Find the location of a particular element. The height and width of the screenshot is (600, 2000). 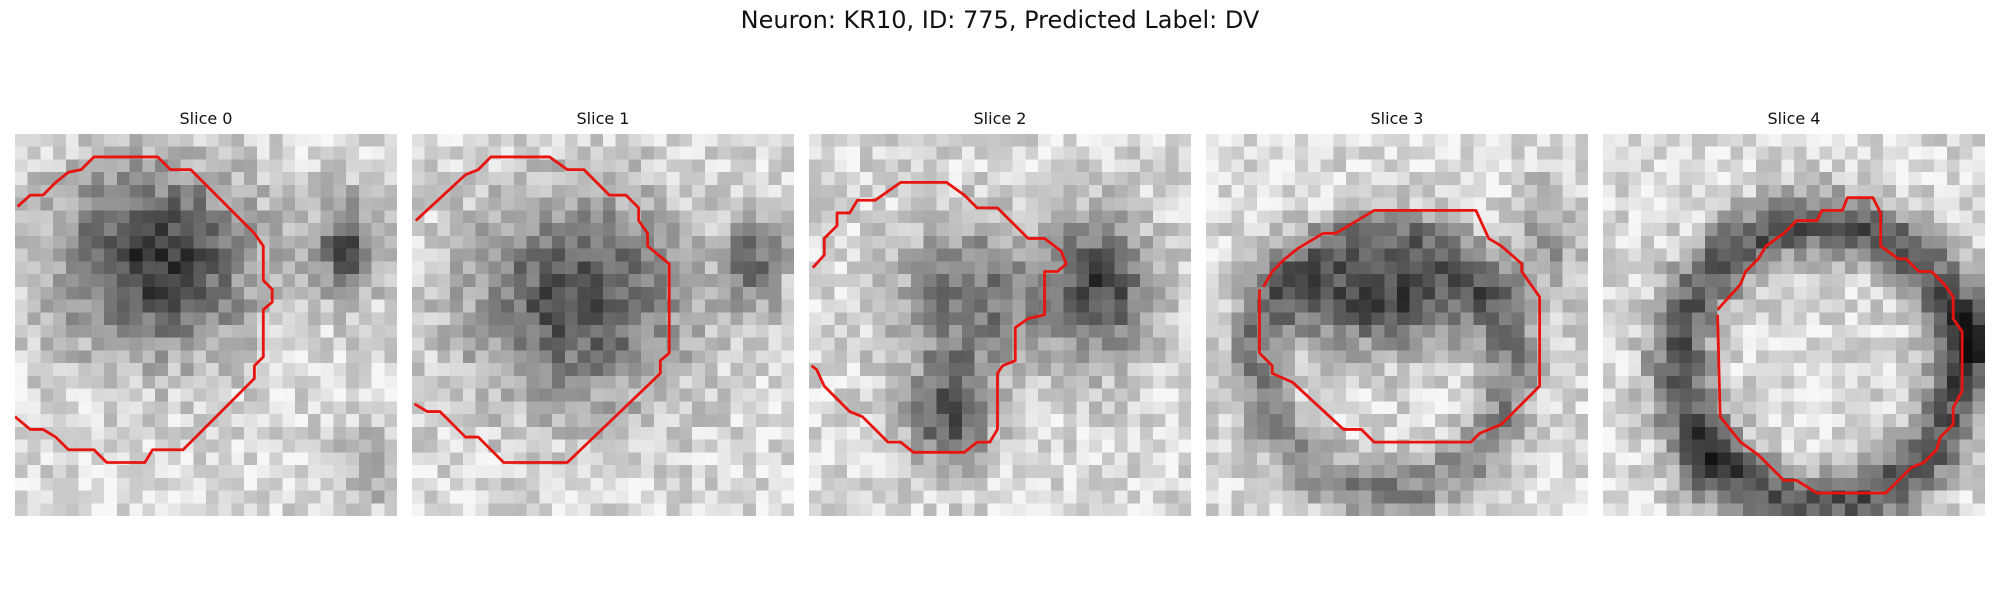

slice-panel-2: Slice 2 is located at coordinates (1000, 312).